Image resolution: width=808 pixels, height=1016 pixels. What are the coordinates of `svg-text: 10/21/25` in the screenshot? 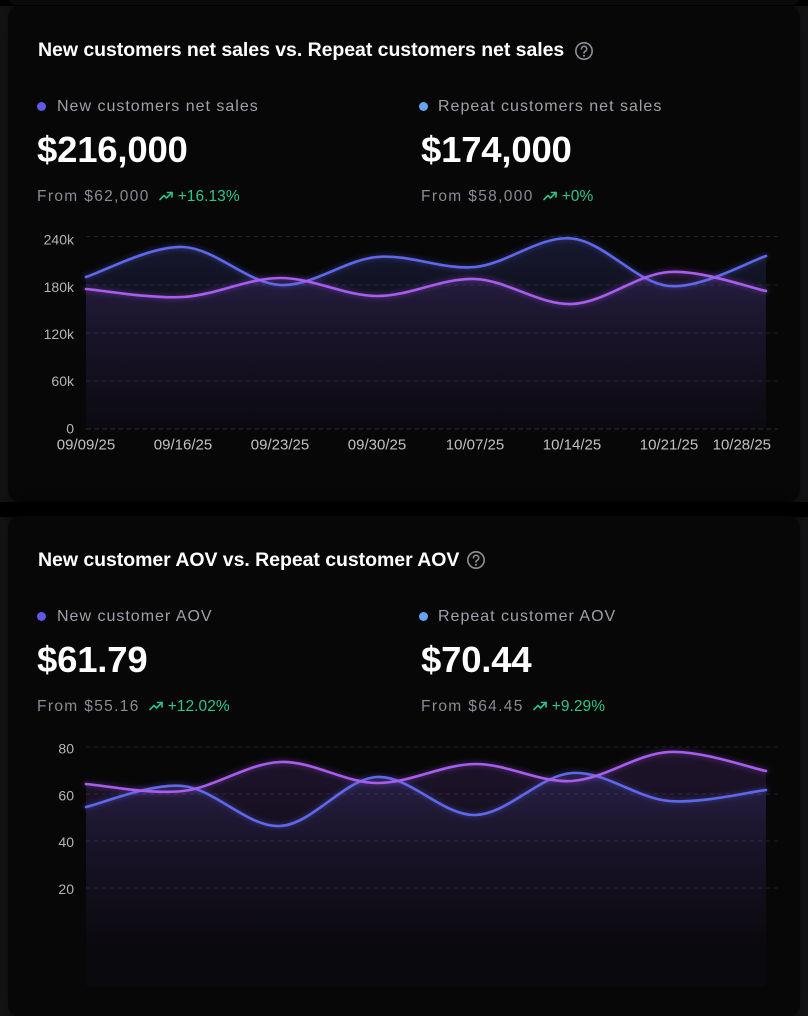 It's located at (669, 445).